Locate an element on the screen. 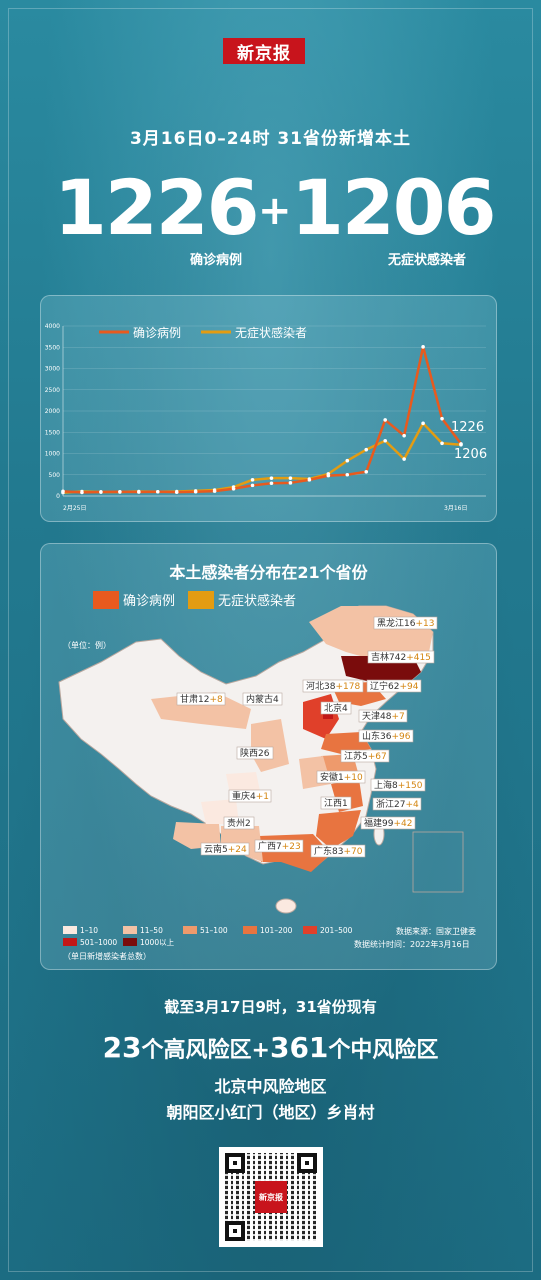 The width and height of the screenshot is (541, 1280). province-label: 云南5+24 is located at coordinates (225, 849).